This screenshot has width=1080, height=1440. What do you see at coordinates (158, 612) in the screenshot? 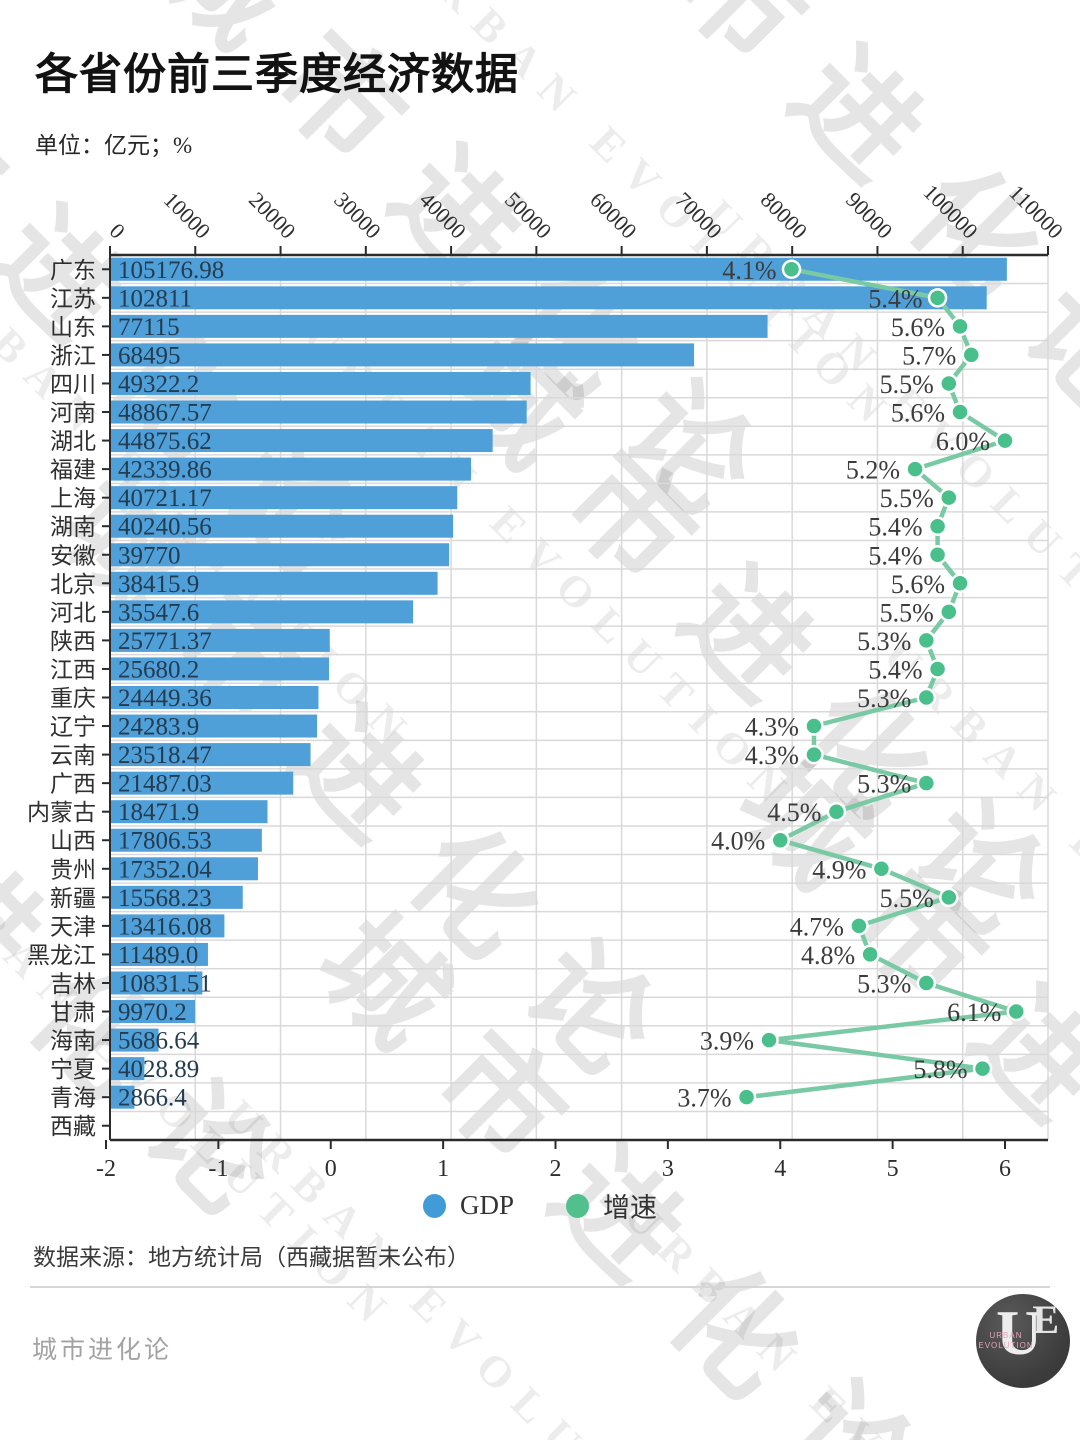
I see `gdp-bar-label: 35547.6` at bounding box center [158, 612].